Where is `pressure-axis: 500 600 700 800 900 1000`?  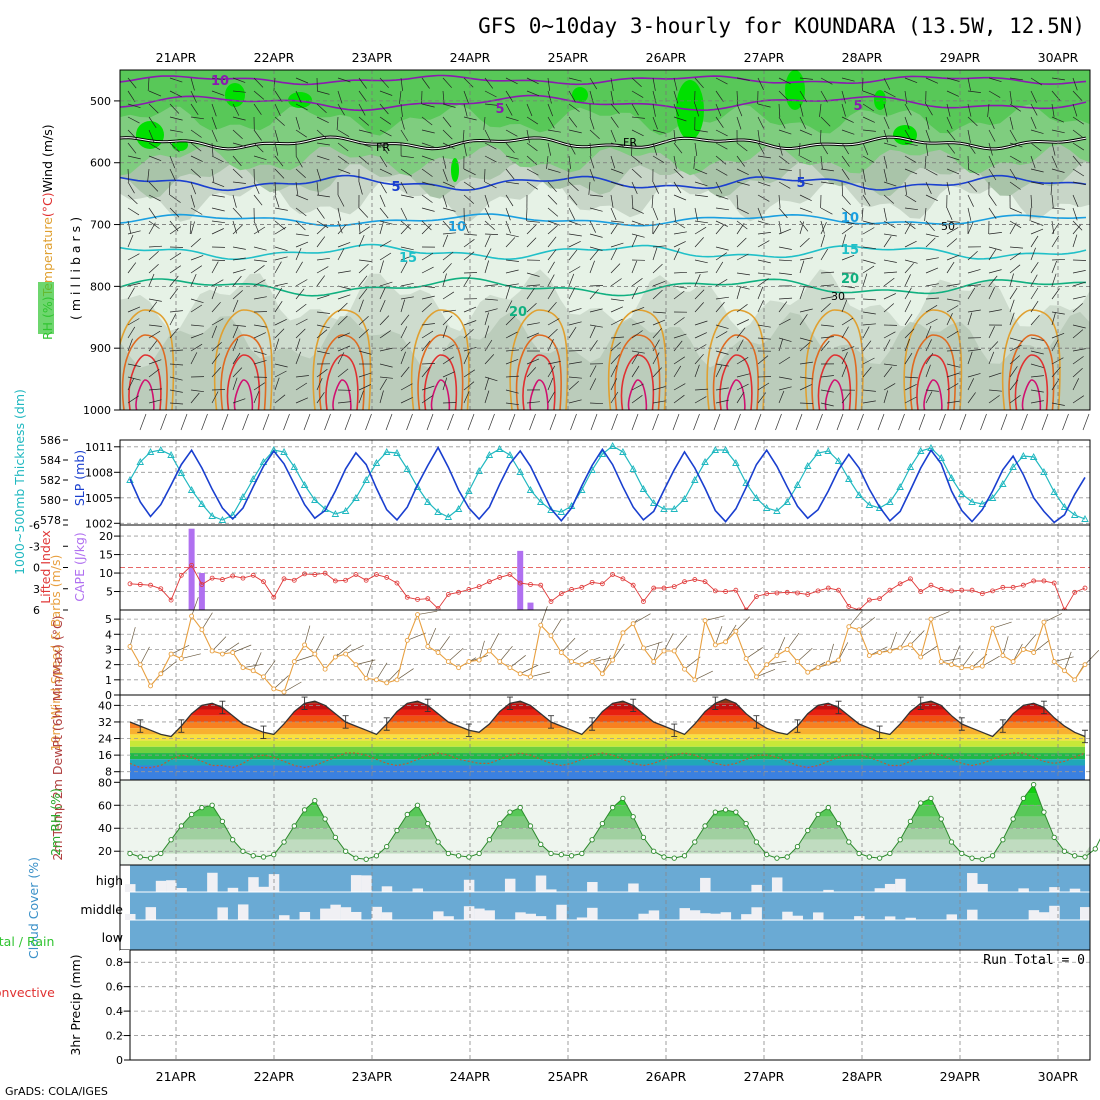 pressure-axis: 500 600 700 800 900 1000 is located at coordinates (101, 256).